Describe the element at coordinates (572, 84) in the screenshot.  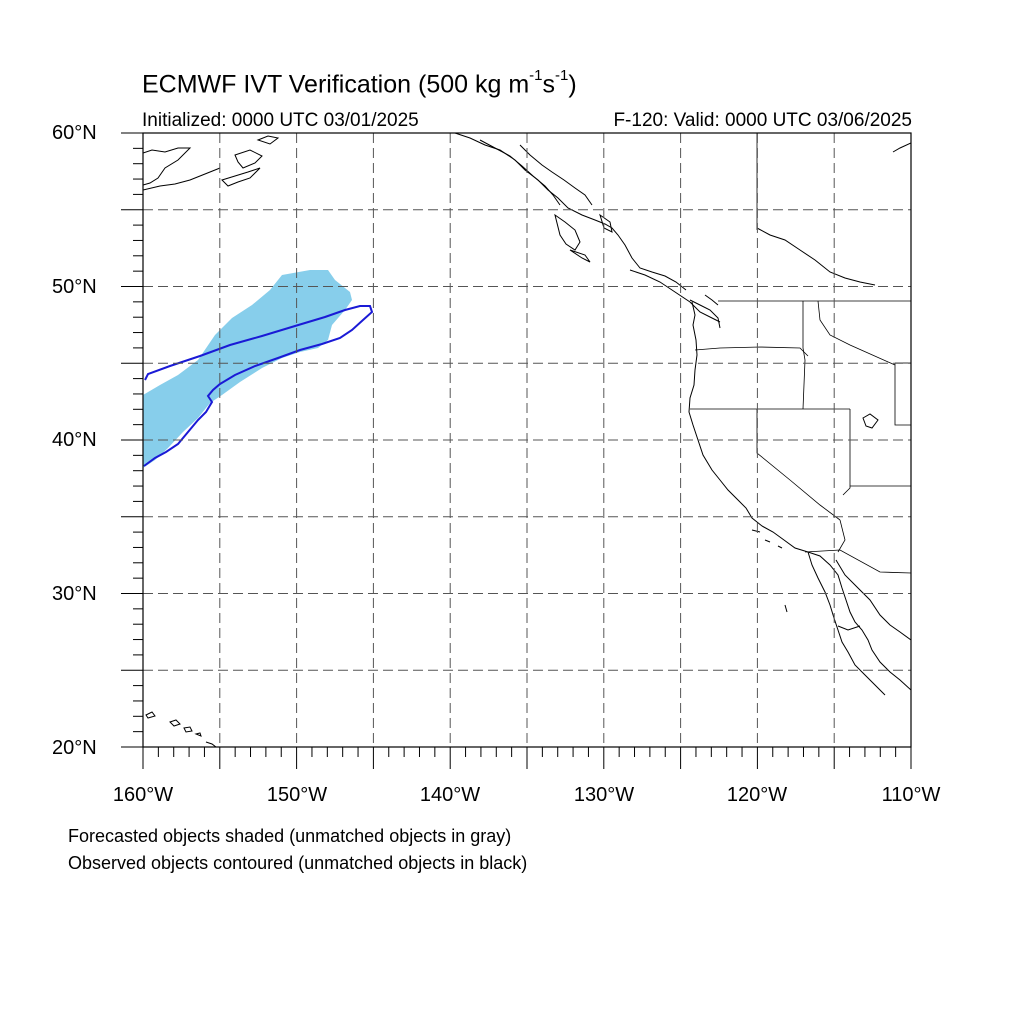
I see `title-close: )` at that location.